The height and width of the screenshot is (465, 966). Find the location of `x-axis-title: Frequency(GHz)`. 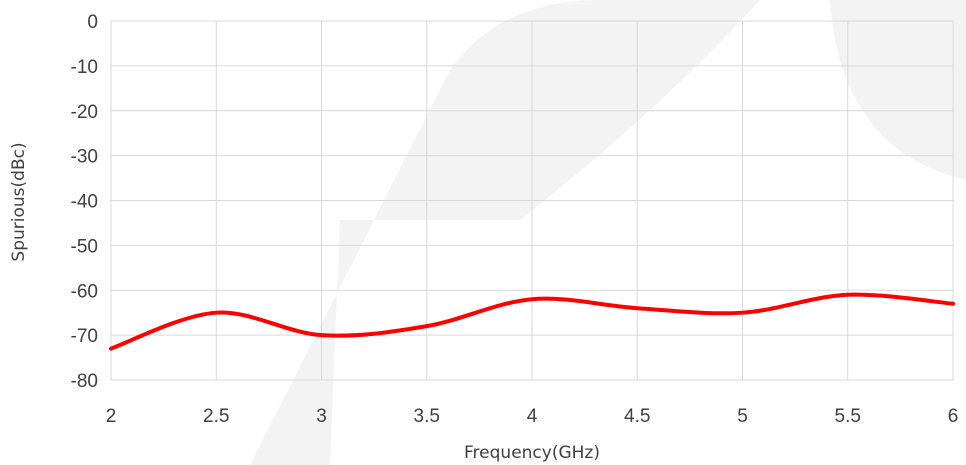

x-axis-title: Frequency(GHz) is located at coordinates (532, 453).